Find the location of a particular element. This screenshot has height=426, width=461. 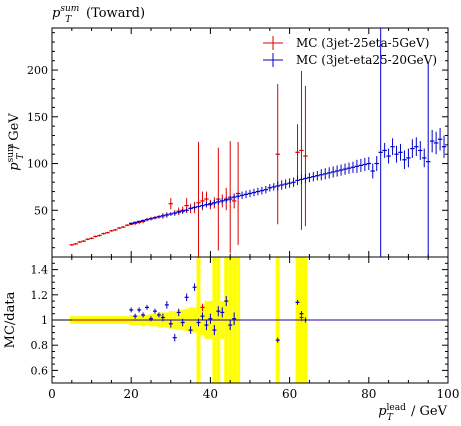

x-tick-label: 0 is located at coordinates (52, 394).